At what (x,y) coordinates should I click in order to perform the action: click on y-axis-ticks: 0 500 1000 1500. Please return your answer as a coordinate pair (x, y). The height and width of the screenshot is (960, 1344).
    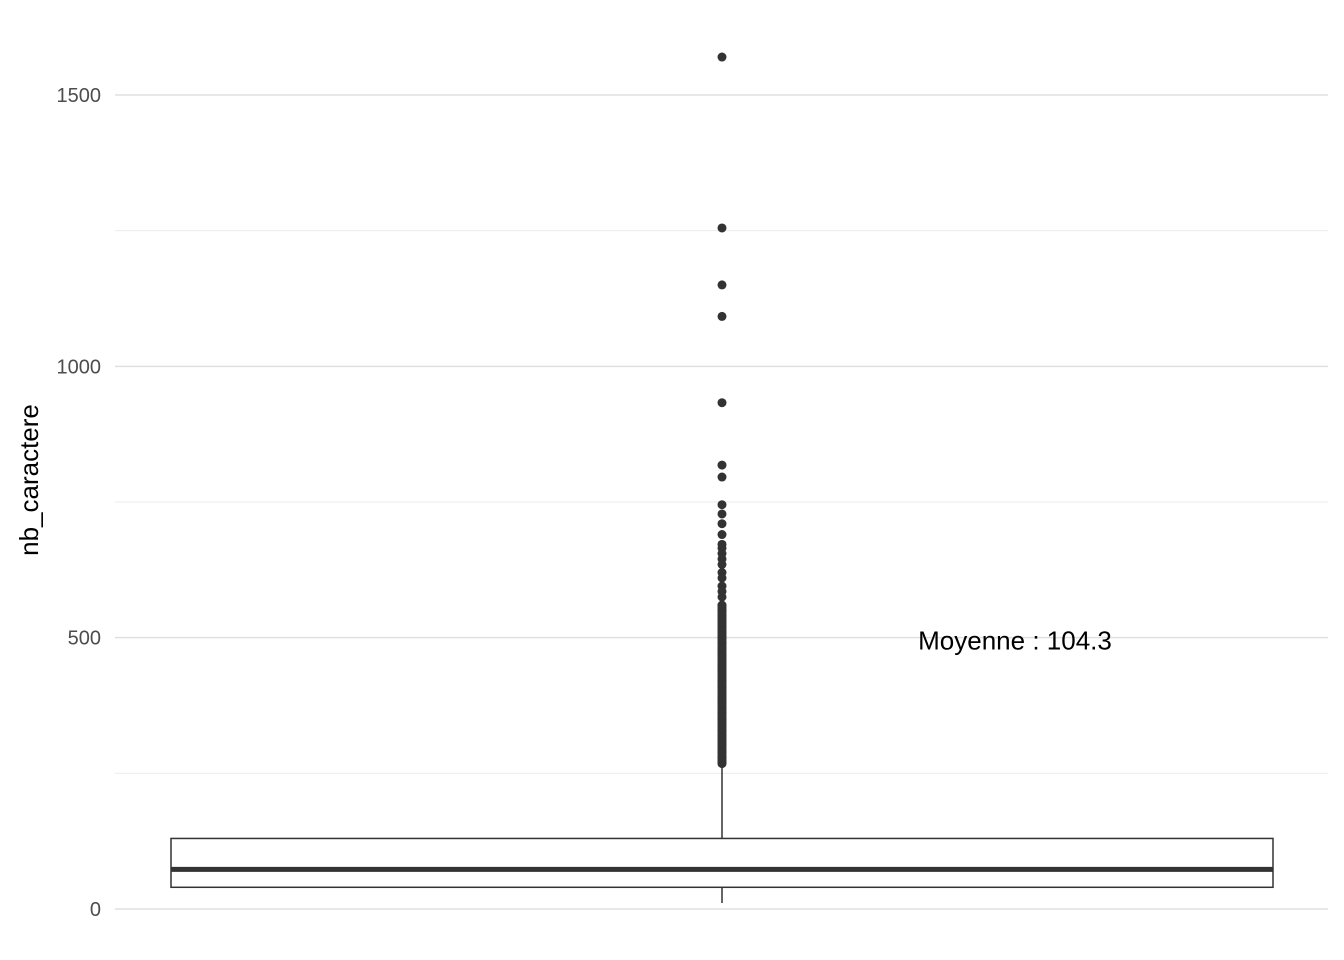
    Looking at the image, I should click on (79, 503).